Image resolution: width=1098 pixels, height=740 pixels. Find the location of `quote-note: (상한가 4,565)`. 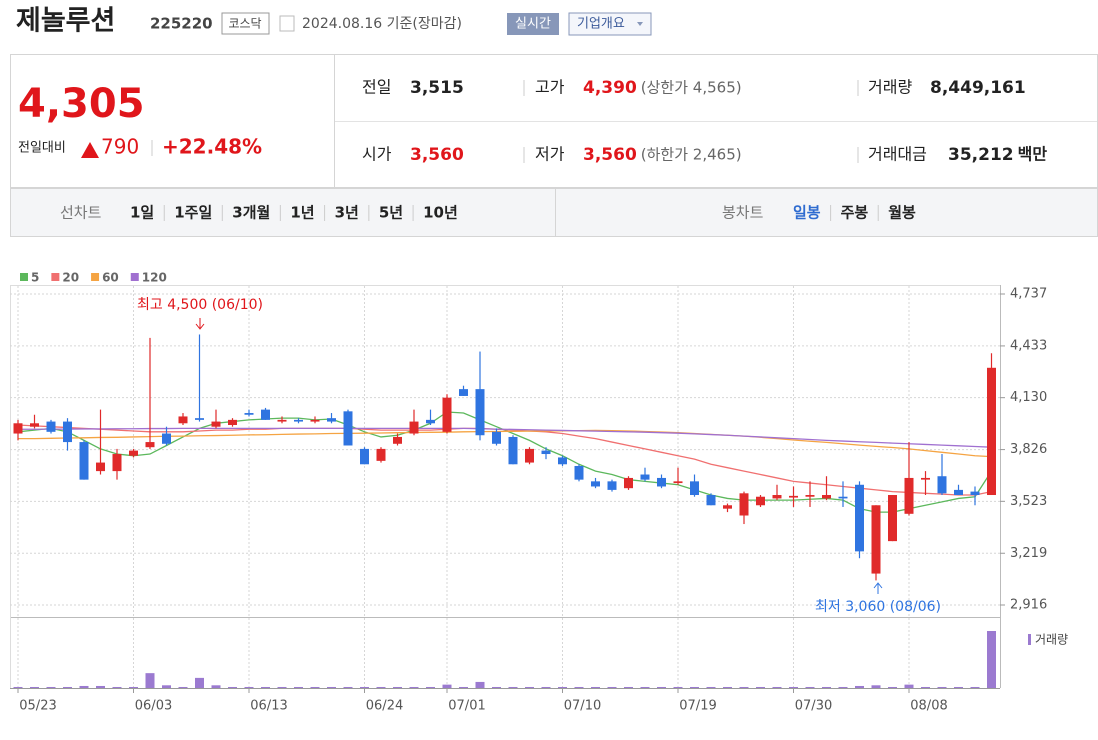

quote-note: (상한가 4,565) is located at coordinates (691, 88).